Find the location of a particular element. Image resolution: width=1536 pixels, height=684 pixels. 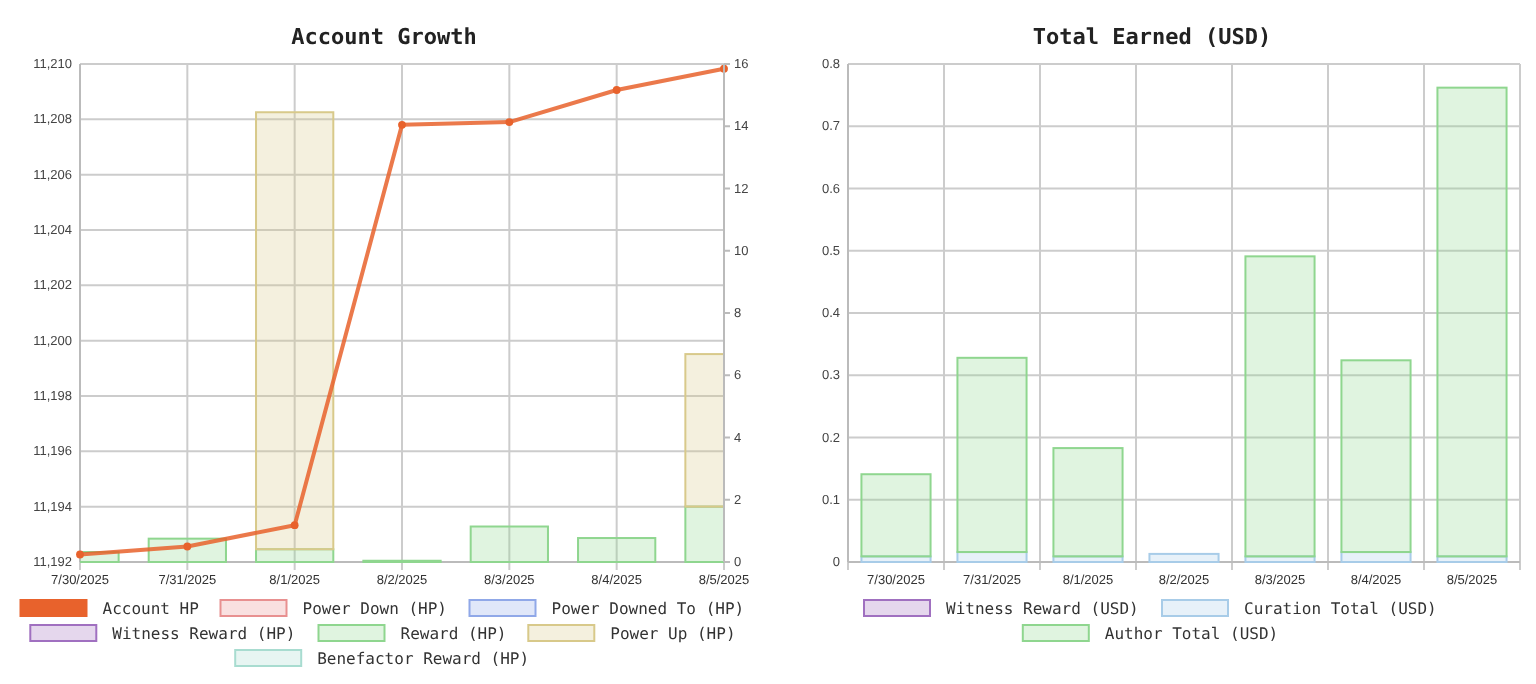

legend-label: Power Down (HP) is located at coordinates (374, 609).